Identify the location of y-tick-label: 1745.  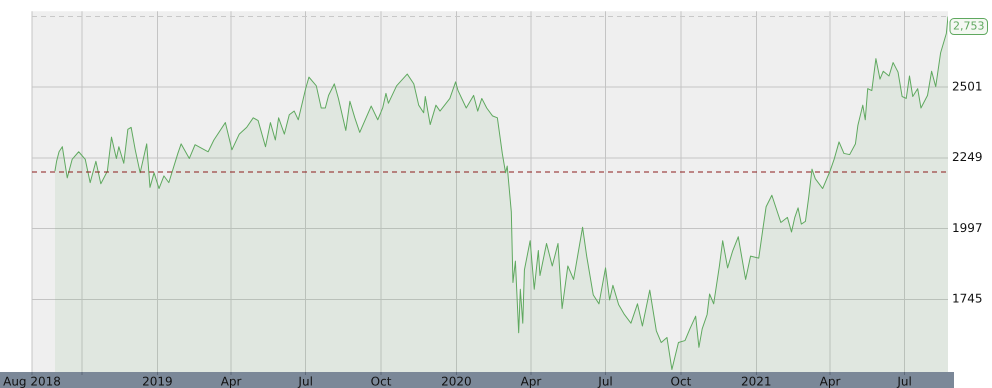
(967, 298).